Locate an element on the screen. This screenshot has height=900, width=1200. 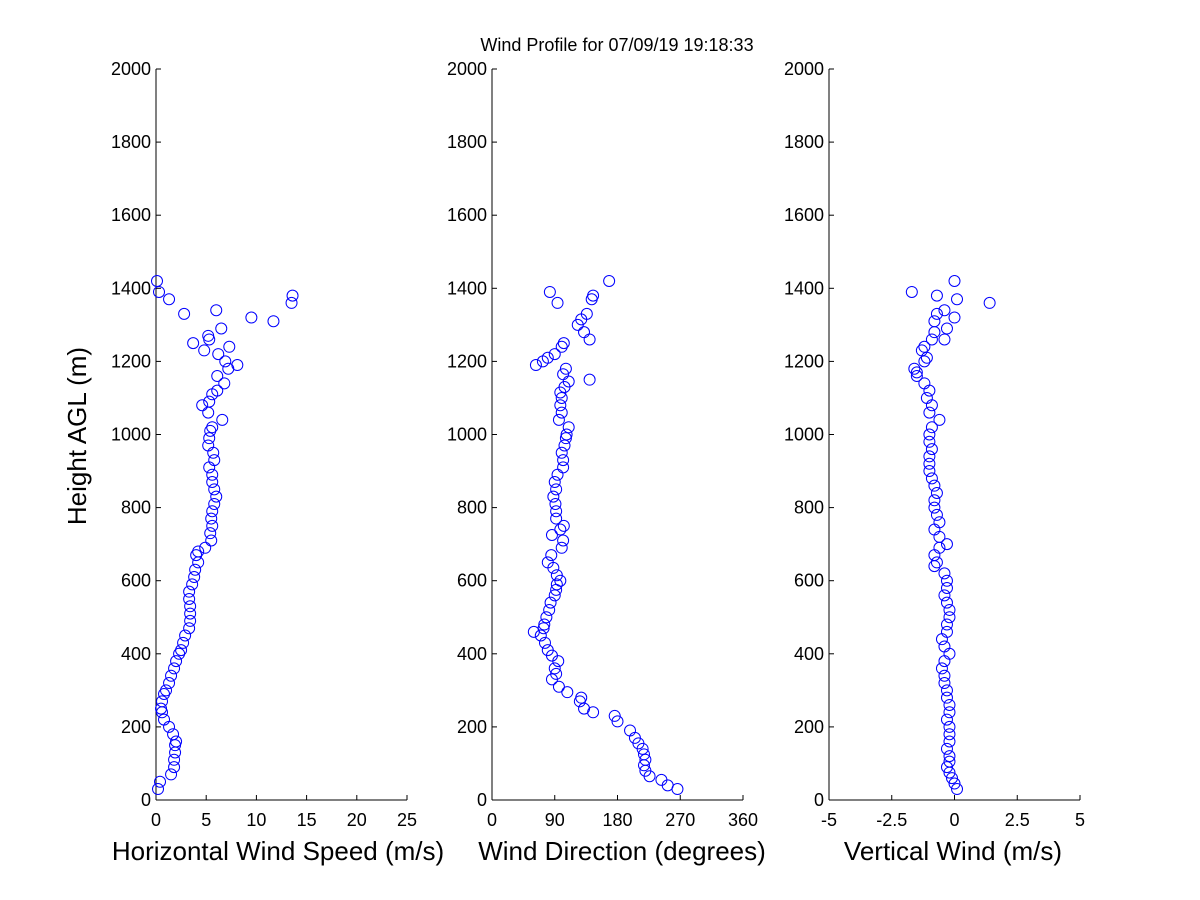
y-tick-label: 1200 is located at coordinates (131, 361).